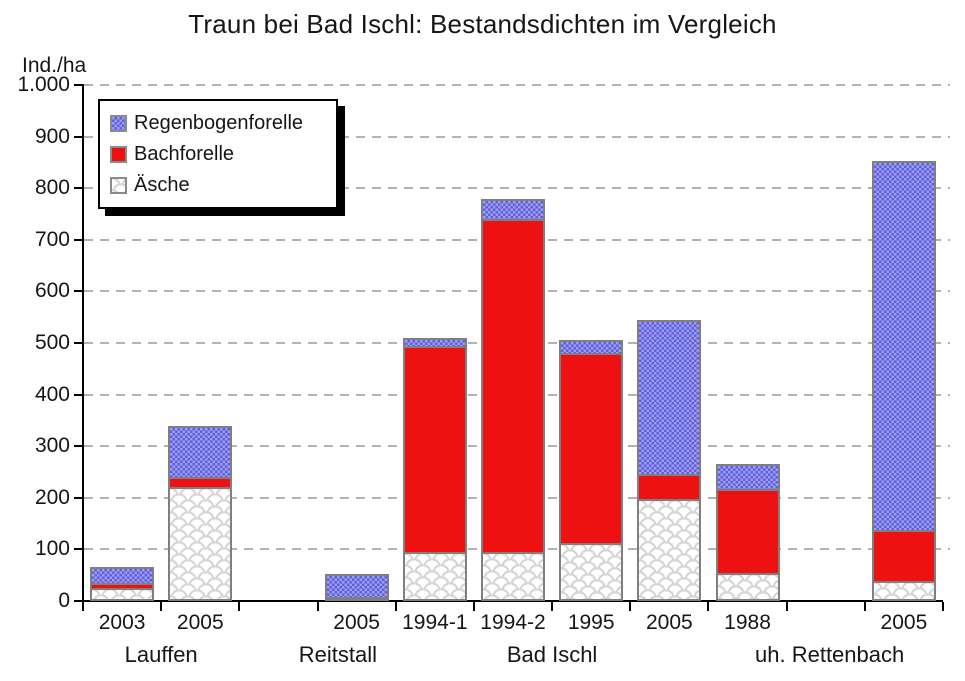  What do you see at coordinates (162, 185) in the screenshot?
I see `legend-label: Äsche` at bounding box center [162, 185].